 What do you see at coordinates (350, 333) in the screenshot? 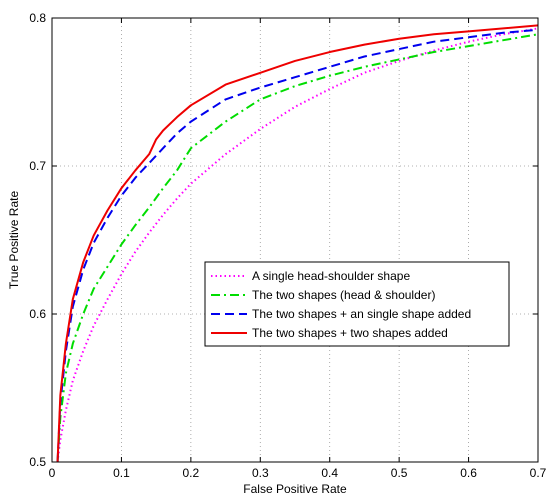
I see `legend-label-3: The two shapes + two shapes added` at bounding box center [350, 333].